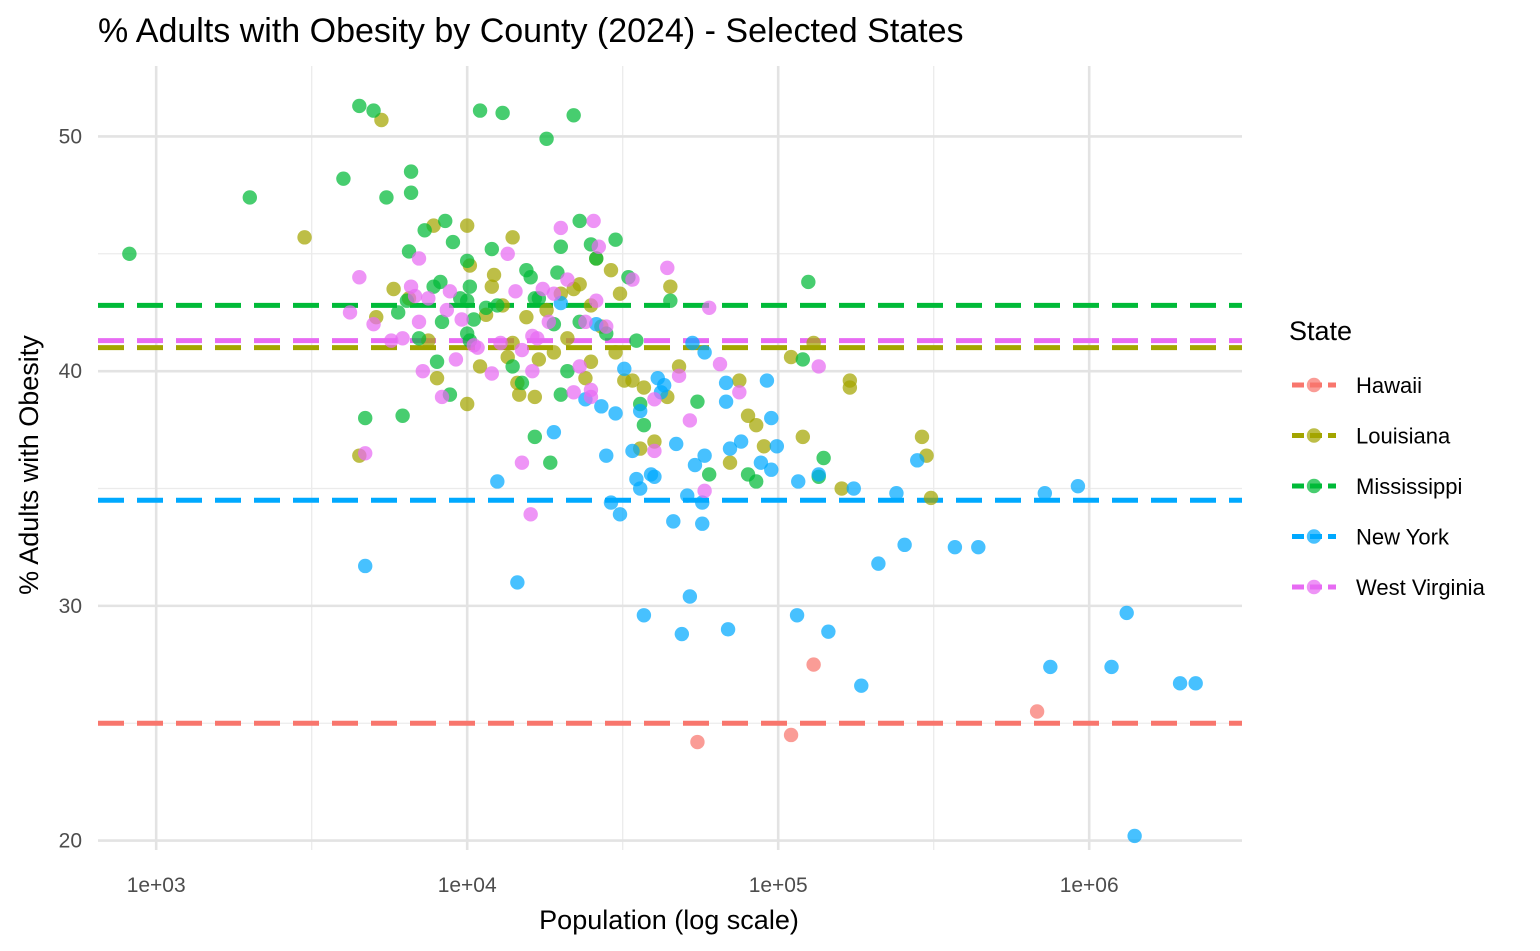  What do you see at coordinates (1403, 537) in the screenshot?
I see `legend-label: New York` at bounding box center [1403, 537].